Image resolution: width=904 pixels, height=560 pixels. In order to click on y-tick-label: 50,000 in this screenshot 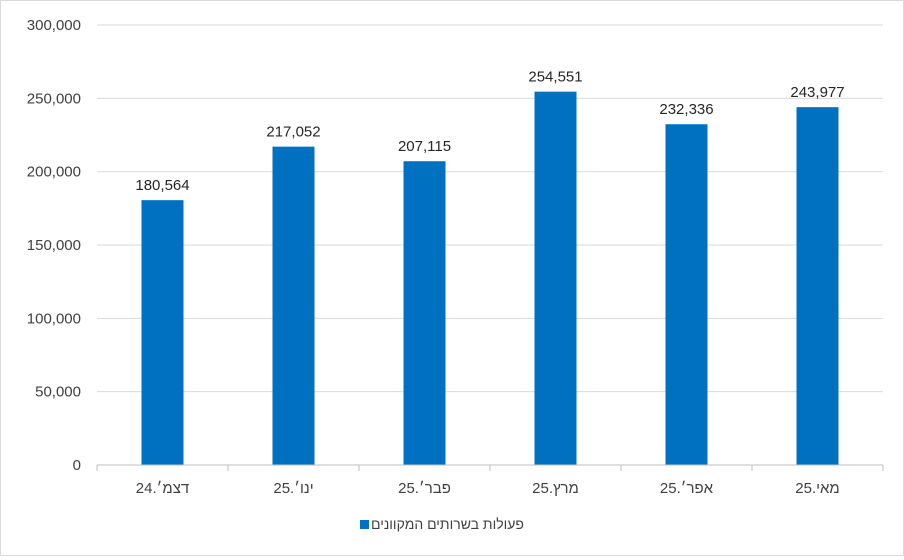, I will do `click(58, 392)`.